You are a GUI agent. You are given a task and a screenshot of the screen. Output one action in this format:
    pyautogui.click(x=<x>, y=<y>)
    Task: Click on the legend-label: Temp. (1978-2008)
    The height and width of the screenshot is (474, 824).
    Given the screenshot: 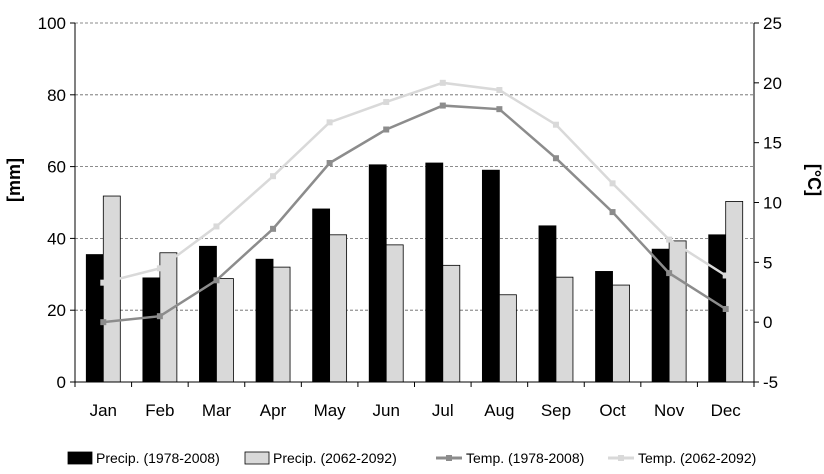 What is the action you would take?
    pyautogui.click(x=525, y=458)
    